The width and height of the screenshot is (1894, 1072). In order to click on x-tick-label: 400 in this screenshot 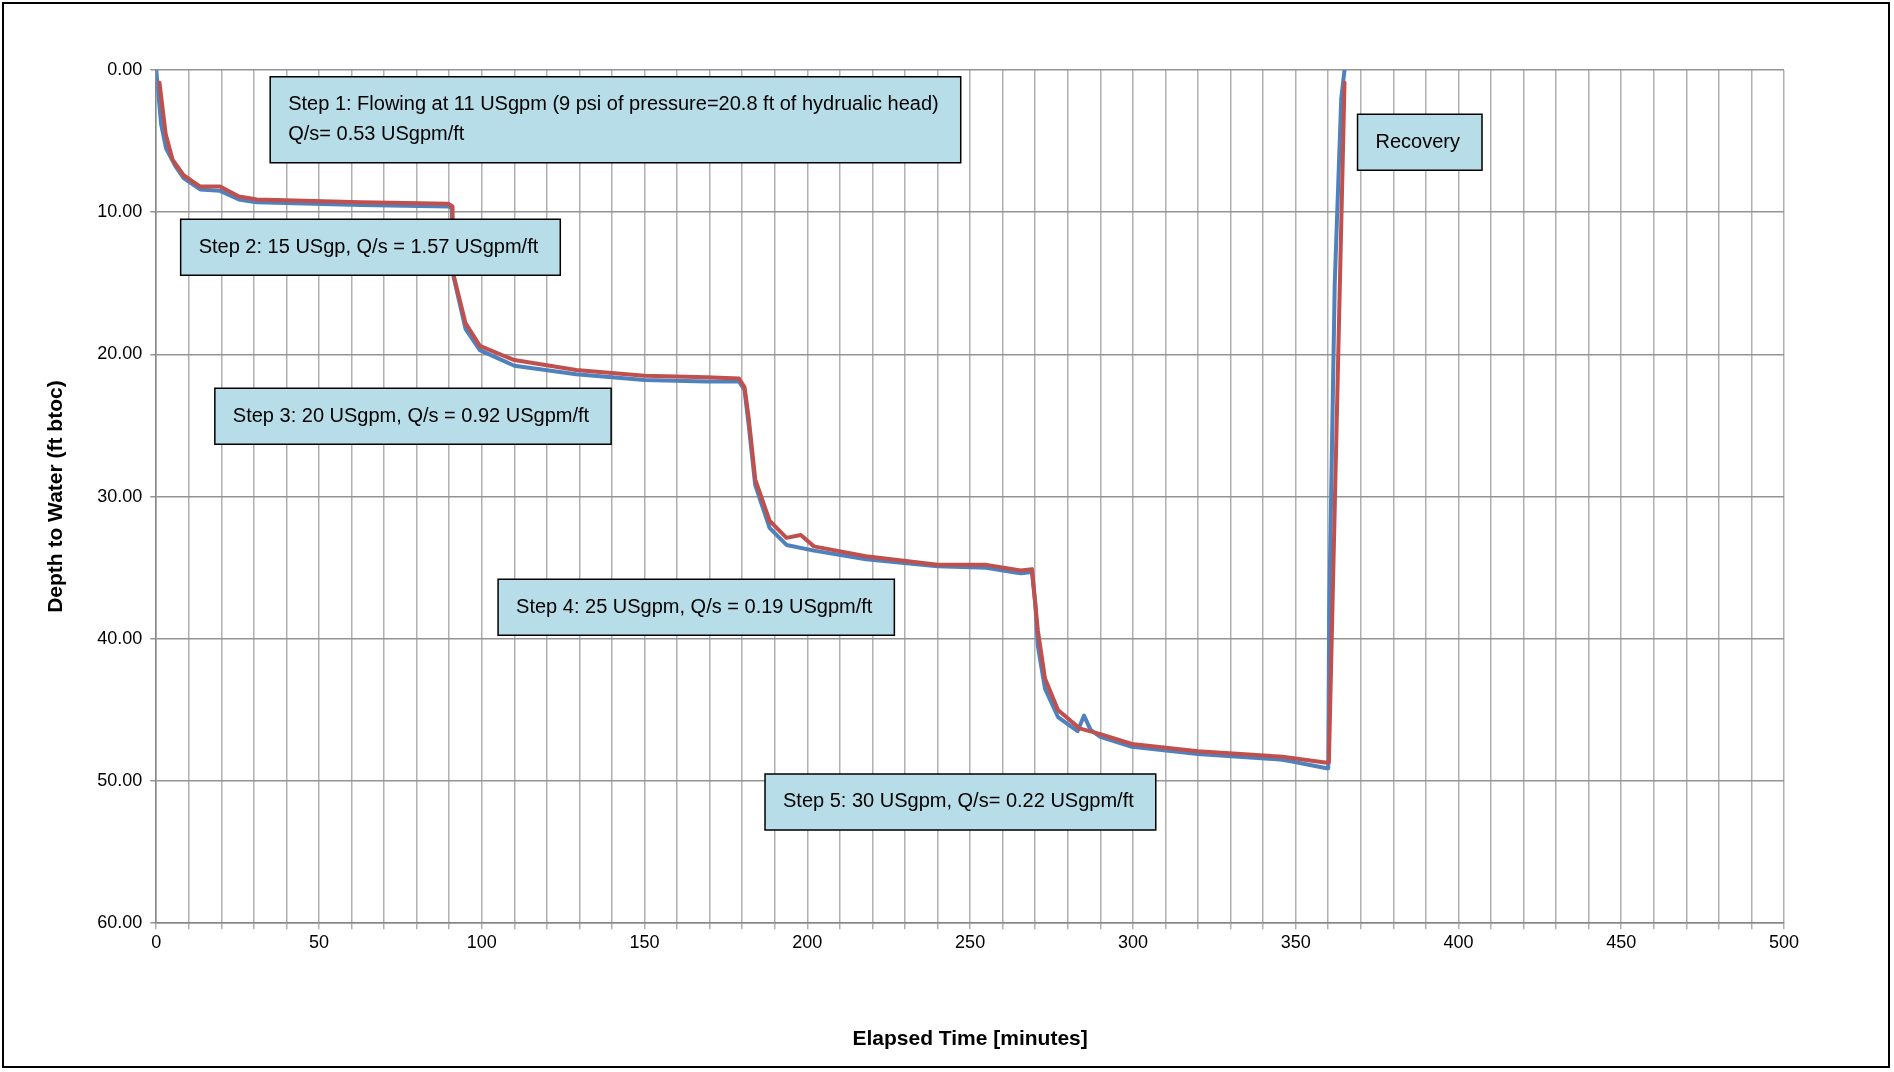, I will do `click(1458, 941)`.